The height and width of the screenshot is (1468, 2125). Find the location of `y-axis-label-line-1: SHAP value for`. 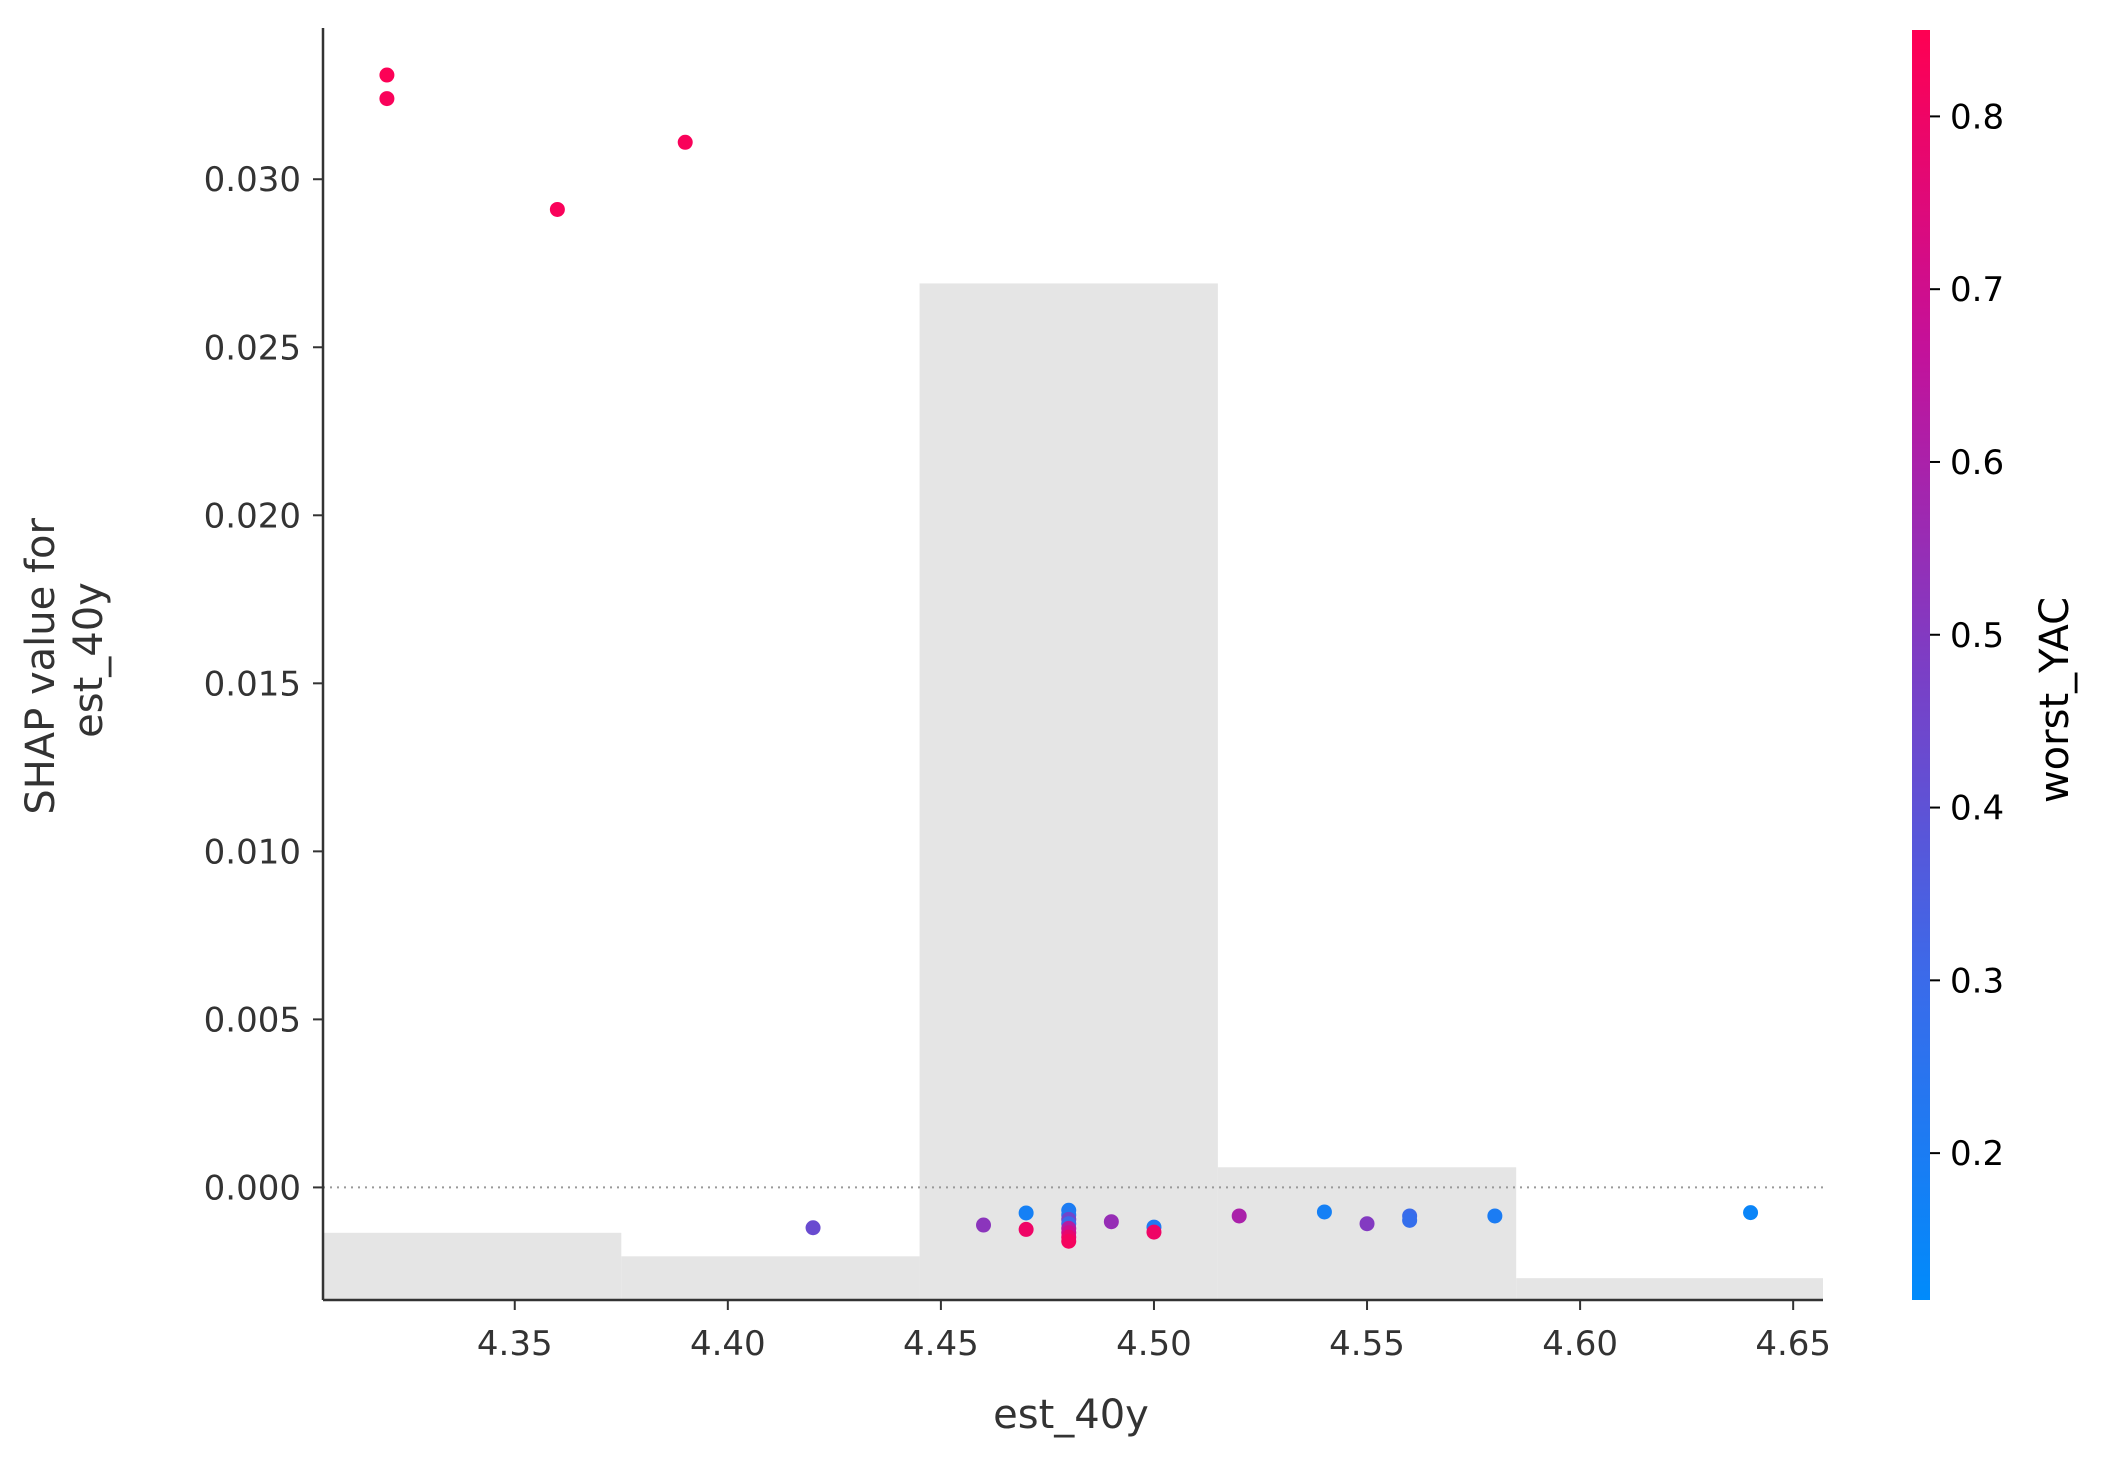

y-axis-label-line-1: SHAP value for is located at coordinates (41, 665).